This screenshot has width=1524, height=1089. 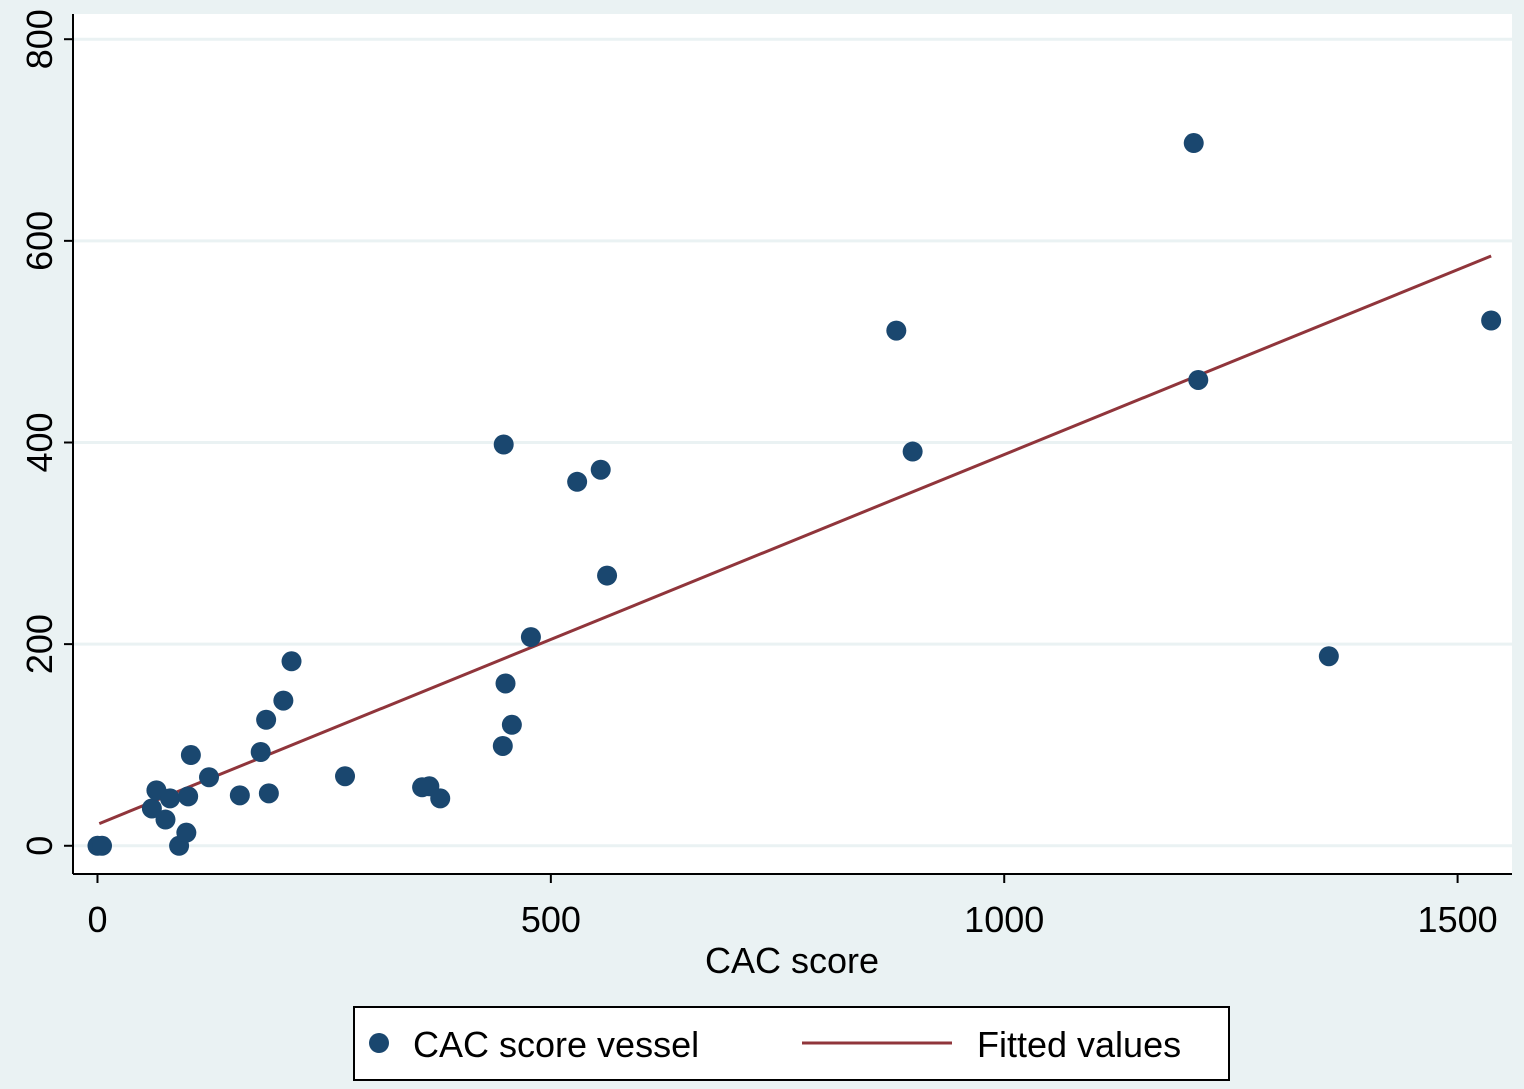 I want to click on y-tick-label: 400, so click(x=39, y=442).